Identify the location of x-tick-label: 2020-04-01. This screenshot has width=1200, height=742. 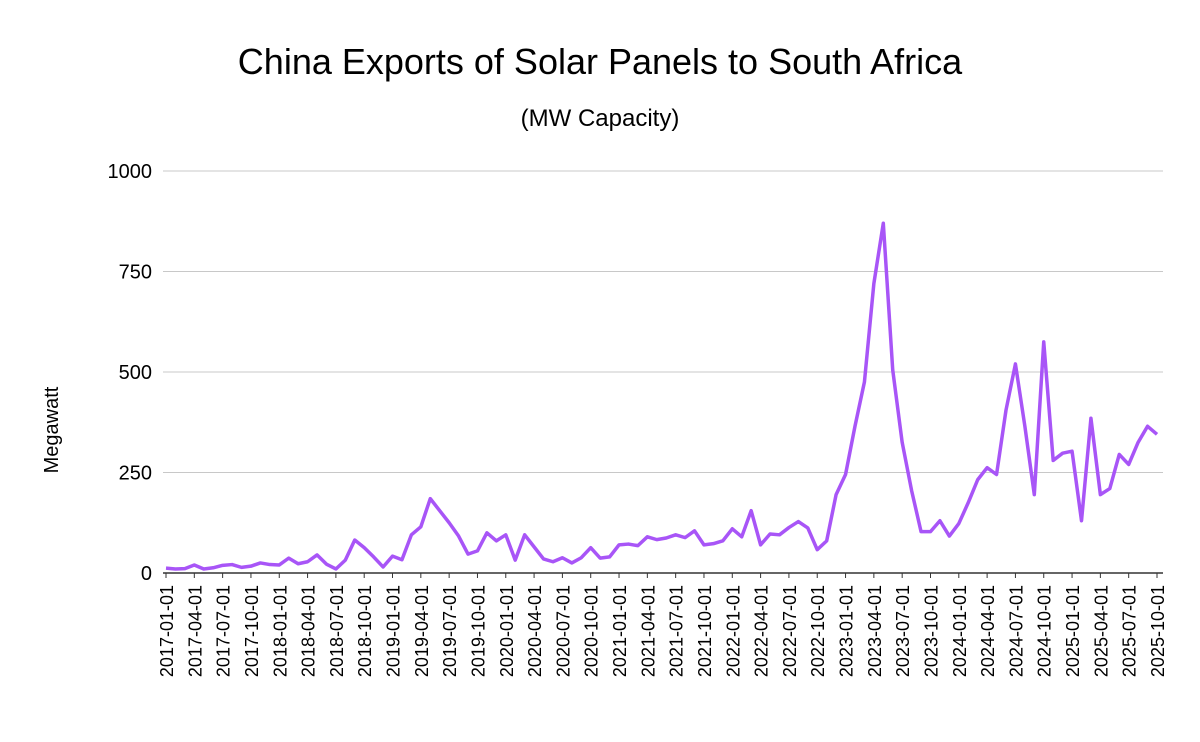
(535, 631).